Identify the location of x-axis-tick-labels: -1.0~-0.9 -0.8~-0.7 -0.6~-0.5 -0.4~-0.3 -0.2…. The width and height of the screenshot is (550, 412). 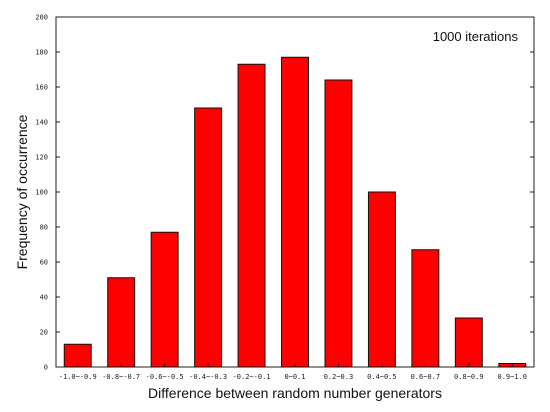
(293, 372).